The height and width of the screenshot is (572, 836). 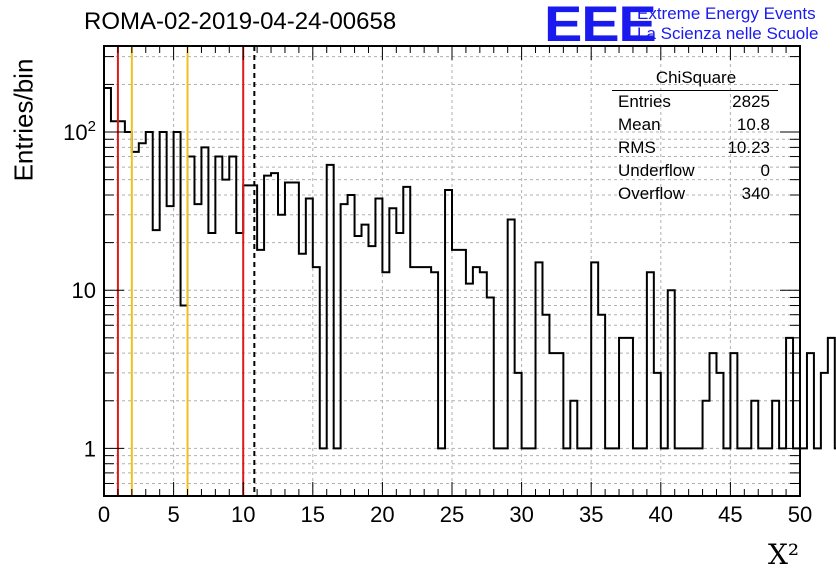 I want to click on stats-row-rms: RMS 10.23, so click(x=696, y=149).